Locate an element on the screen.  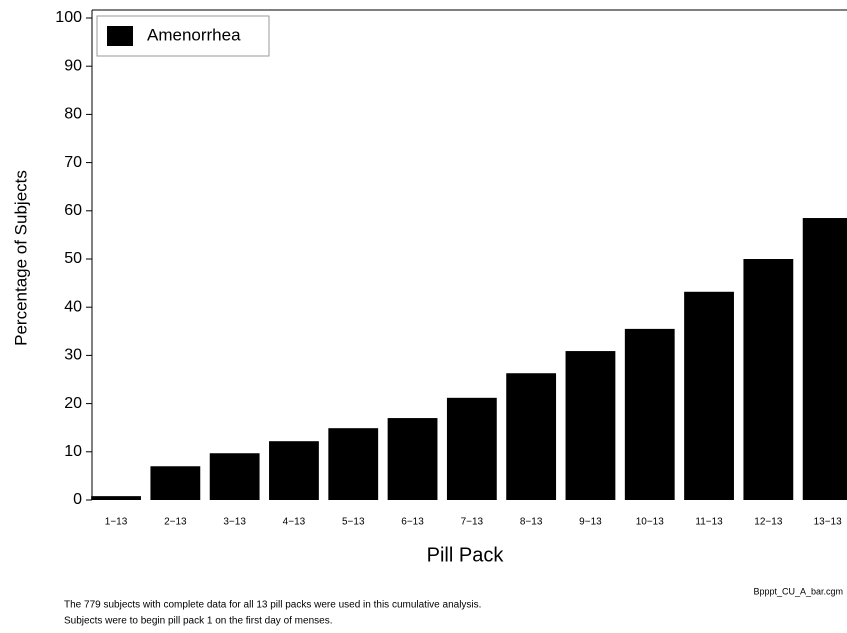
legend-swatch is located at coordinates (120, 36).